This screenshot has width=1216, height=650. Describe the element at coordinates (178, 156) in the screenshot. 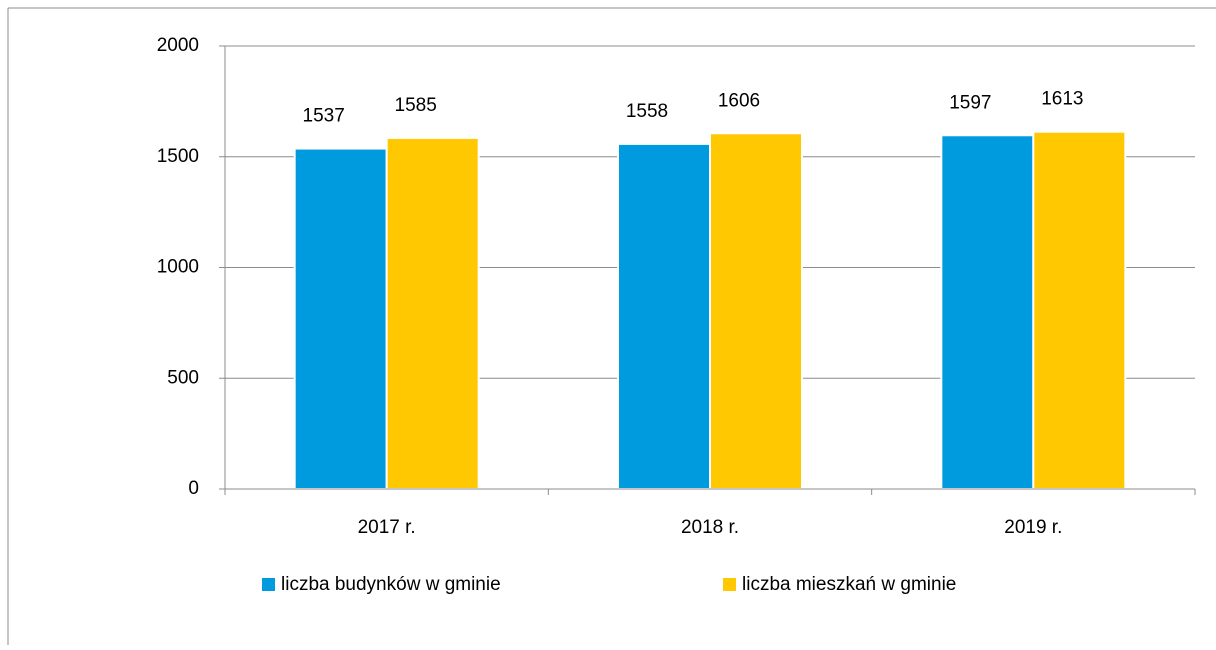

I see `y-tick-label: 1500` at that location.